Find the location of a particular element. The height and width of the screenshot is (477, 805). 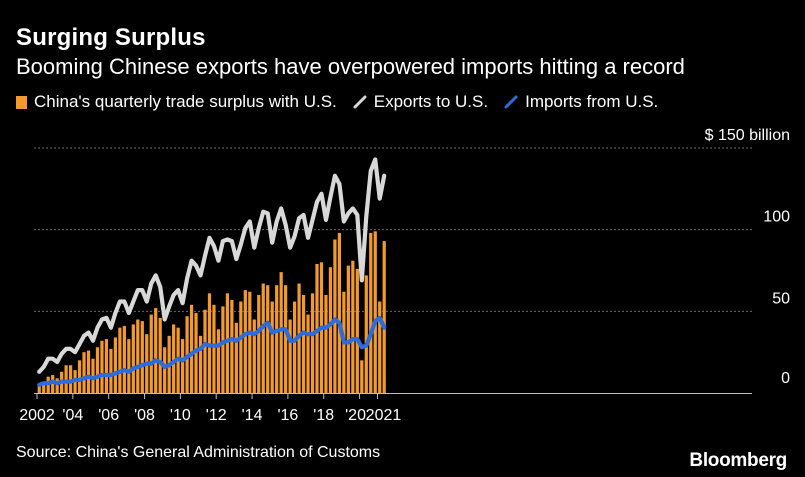

legend-label-imports: Imports from U.S. is located at coordinates (592, 101).